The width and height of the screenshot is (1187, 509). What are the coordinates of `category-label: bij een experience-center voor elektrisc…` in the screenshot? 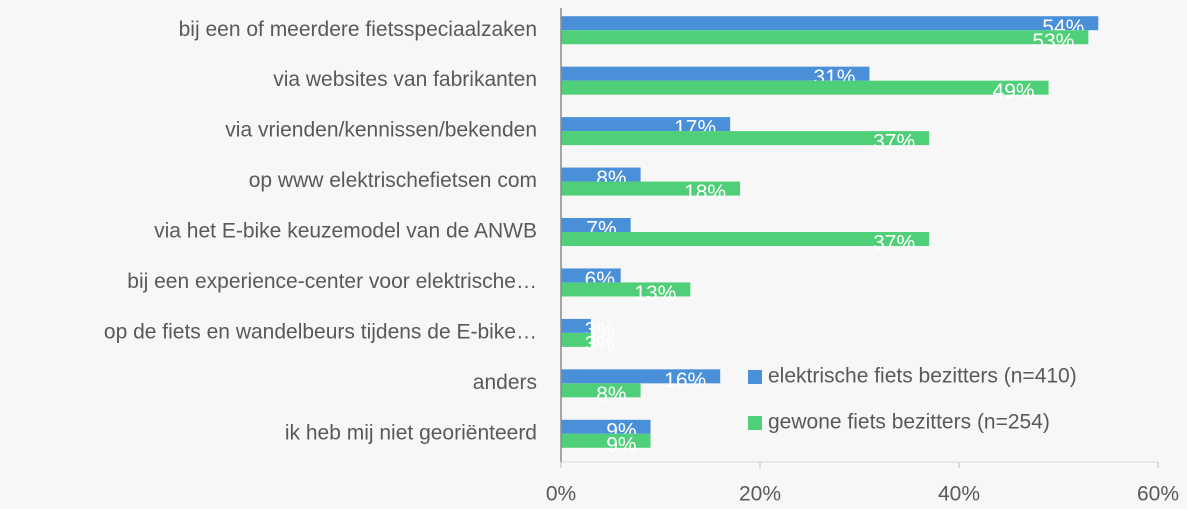 It's located at (332, 281).